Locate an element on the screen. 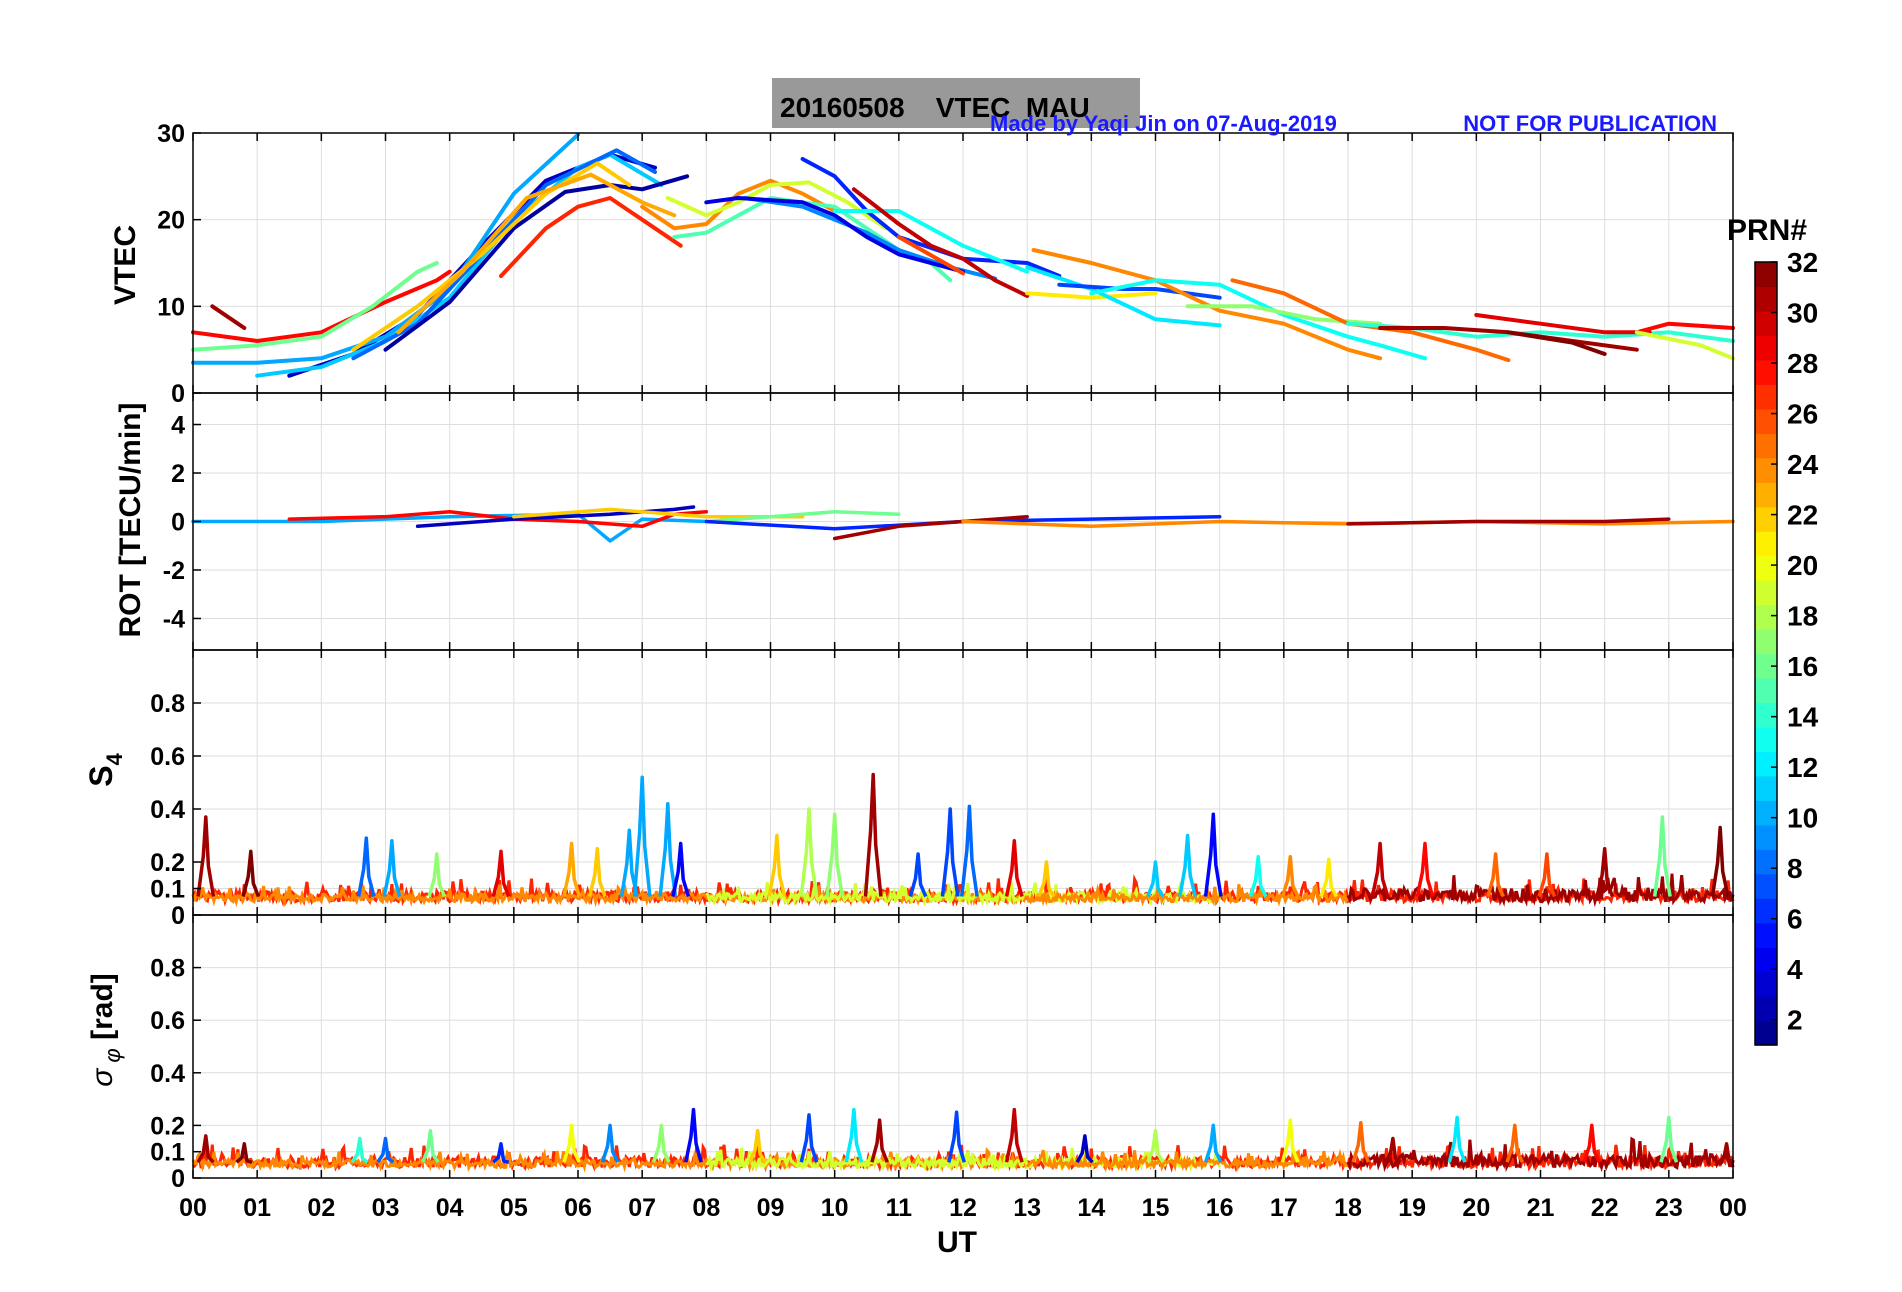 The height and width of the screenshot is (1292, 1902). x-tick-label: 07 is located at coordinates (642, 1208).